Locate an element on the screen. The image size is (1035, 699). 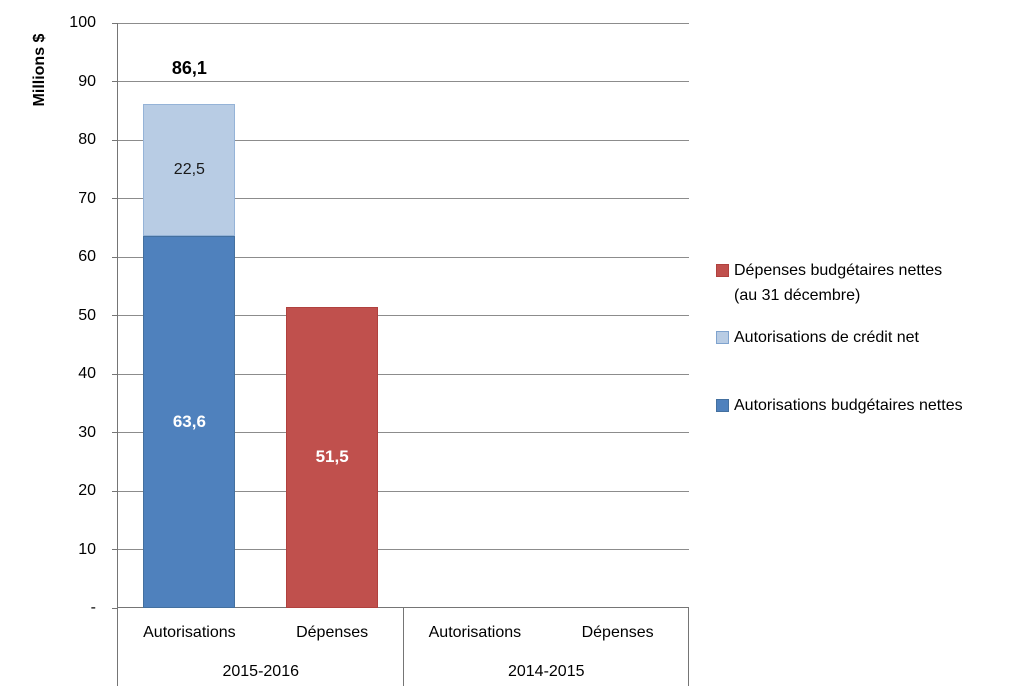
bar-value-label: 51,5 is located at coordinates (332, 457).